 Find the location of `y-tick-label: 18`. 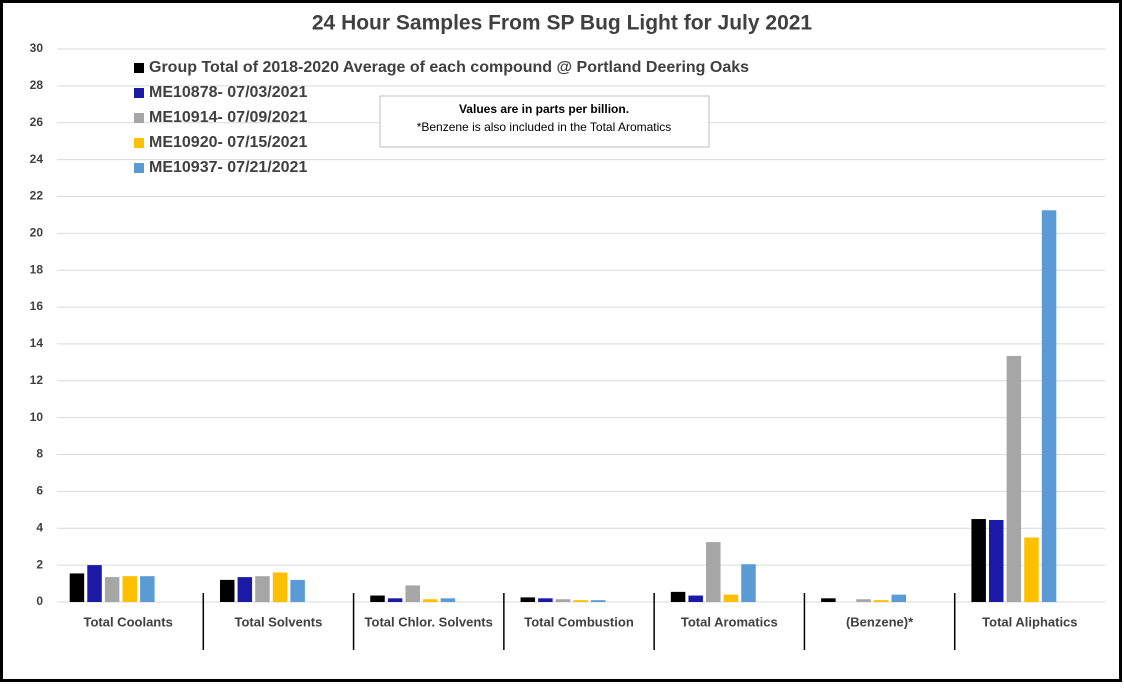

y-tick-label: 18 is located at coordinates (37, 269).